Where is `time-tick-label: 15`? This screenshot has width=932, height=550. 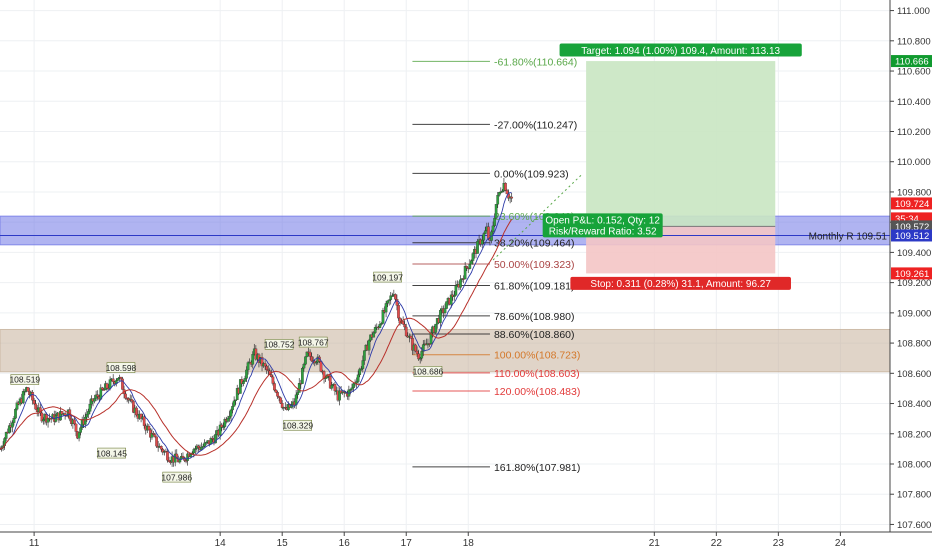 time-tick-label: 15 is located at coordinates (283, 543).